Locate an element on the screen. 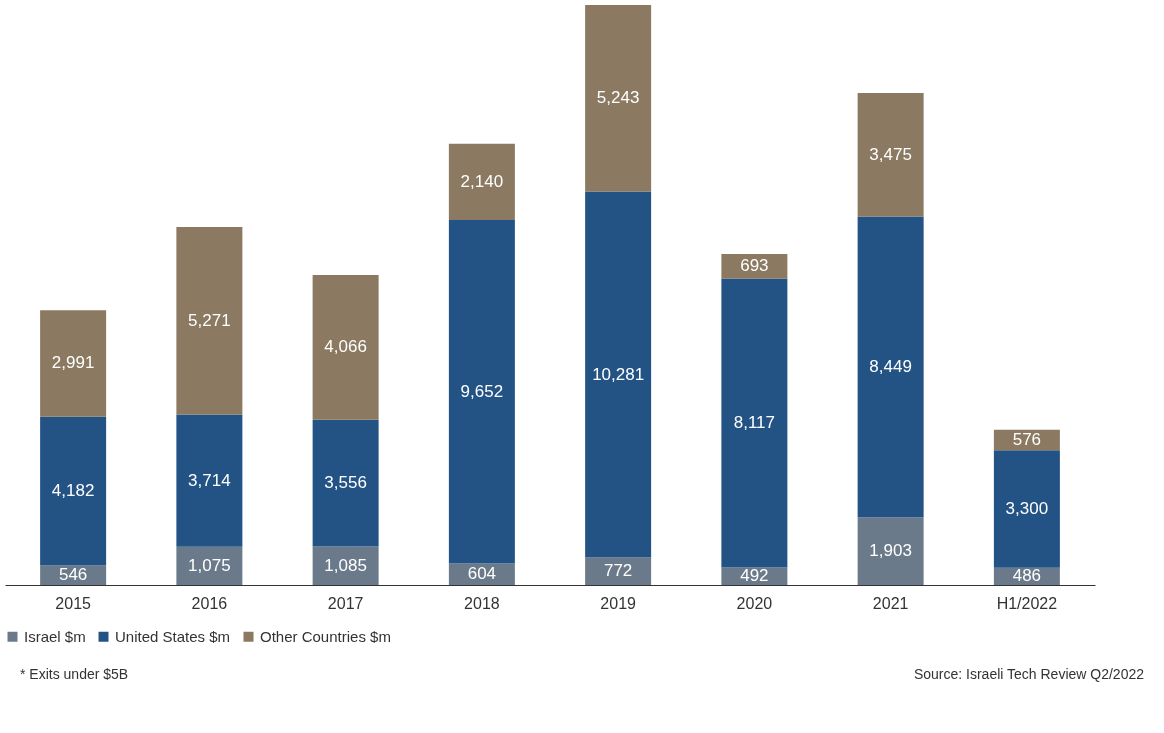 The height and width of the screenshot is (733, 1164). legend-label: United States $m is located at coordinates (173, 636).